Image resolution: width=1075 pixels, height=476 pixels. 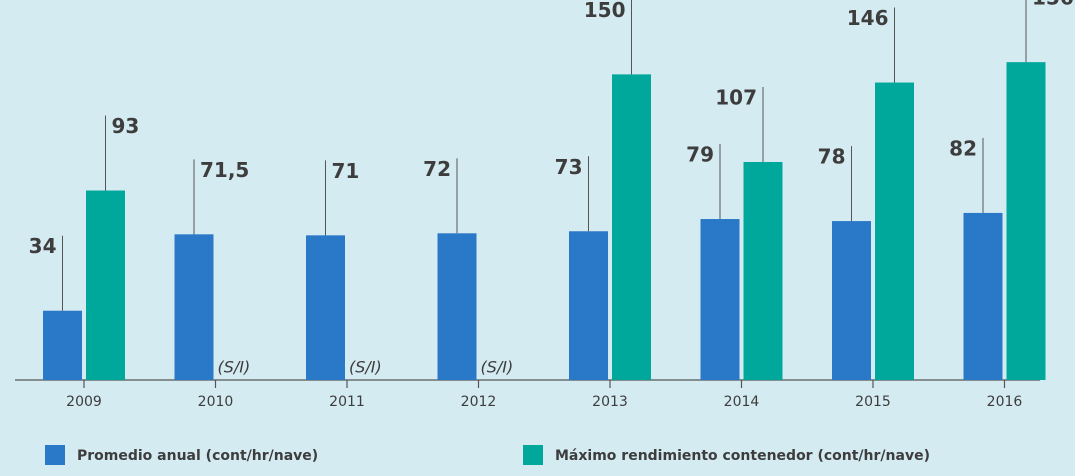 What do you see at coordinates (832, 157) in the screenshot?
I see `value-label: 78` at bounding box center [832, 157].